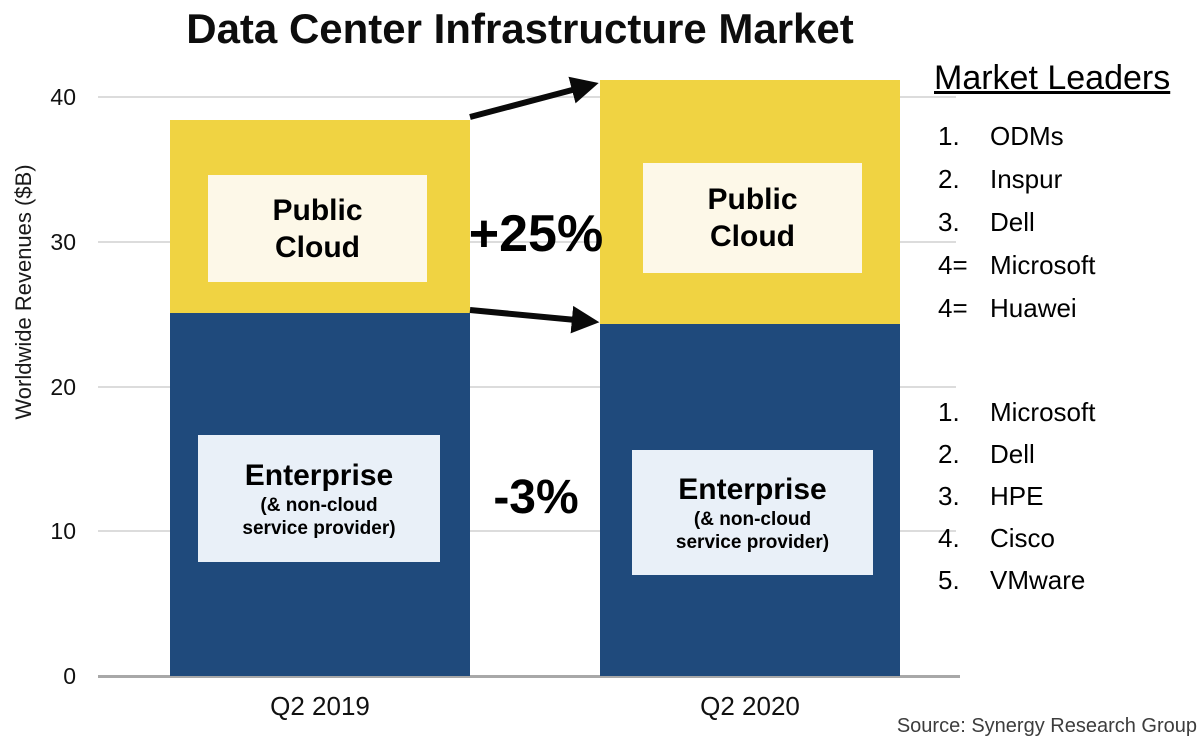 Image resolution: width=1200 pixels, height=753 pixels. Describe the element at coordinates (1033, 308) in the screenshot. I see `market-leader-name: Huawei` at that location.